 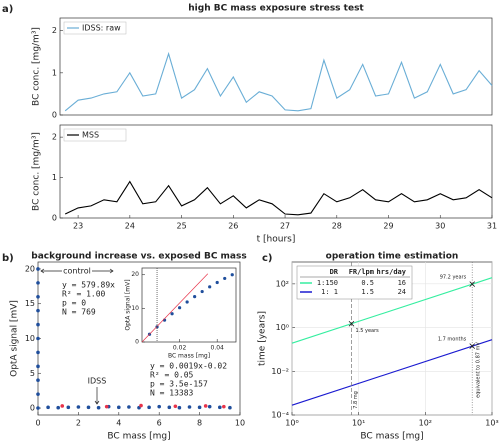 What do you see at coordinates (233, 226) in the screenshot?
I see `x-tick-label: 26` at bounding box center [233, 226].